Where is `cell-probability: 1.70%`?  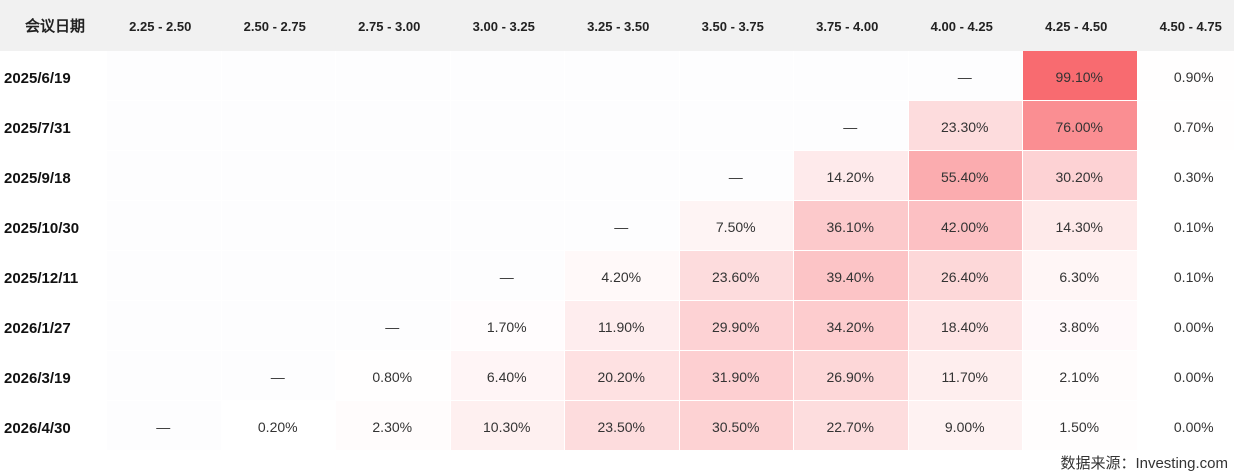 cell-probability: 1.70% is located at coordinates (507, 327).